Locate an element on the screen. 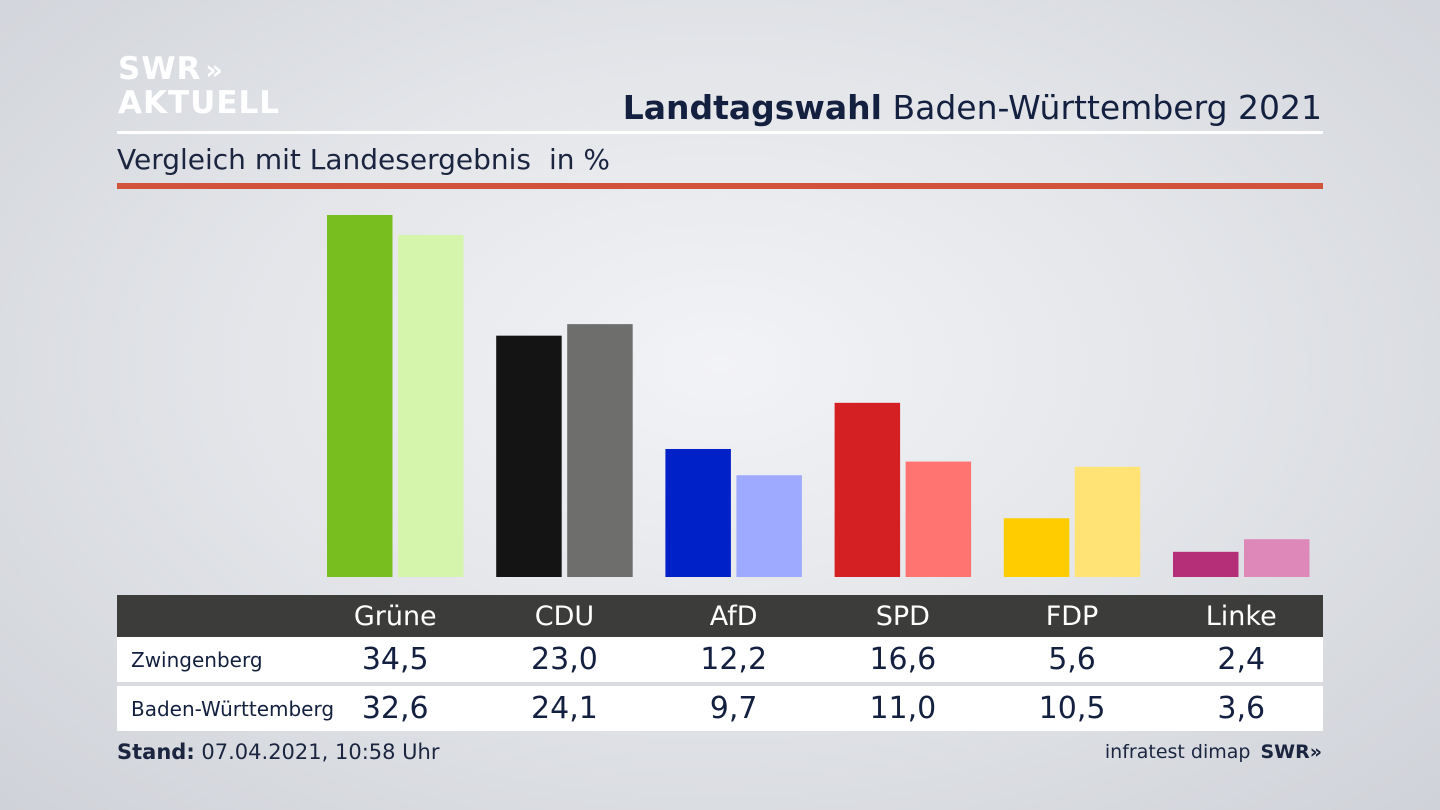 The height and width of the screenshot is (810, 1440). bar-afd-zwingenberg is located at coordinates (698, 512).